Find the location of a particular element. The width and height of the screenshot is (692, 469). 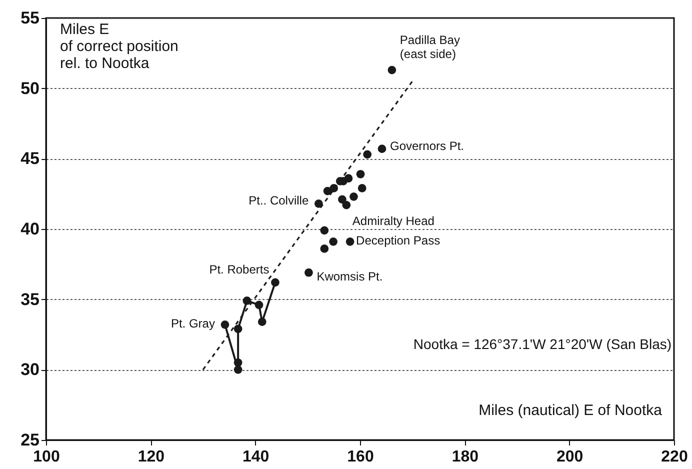

y-tick-label: 45 is located at coordinates (30, 158).